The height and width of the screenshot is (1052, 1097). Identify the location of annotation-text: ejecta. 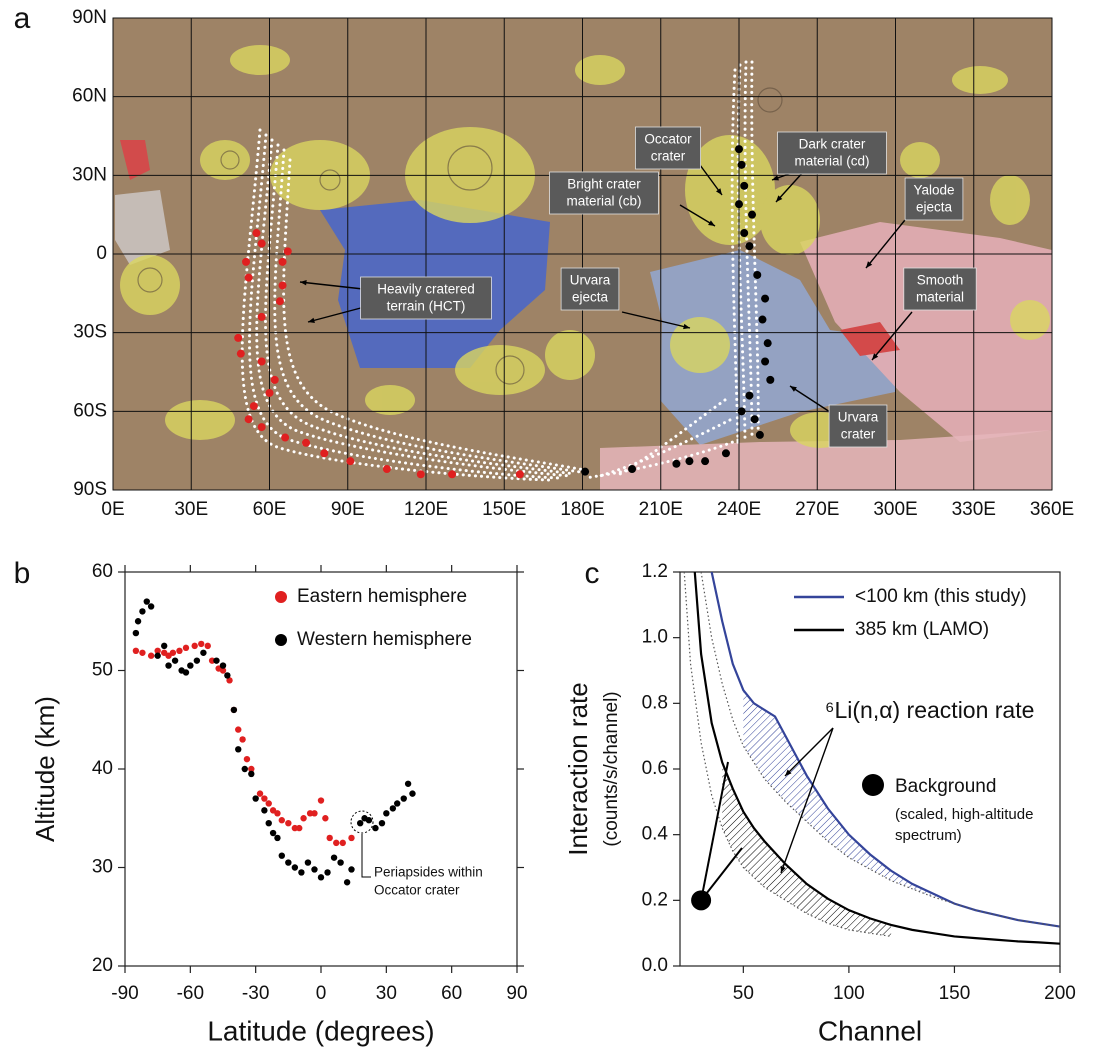
(934, 207).